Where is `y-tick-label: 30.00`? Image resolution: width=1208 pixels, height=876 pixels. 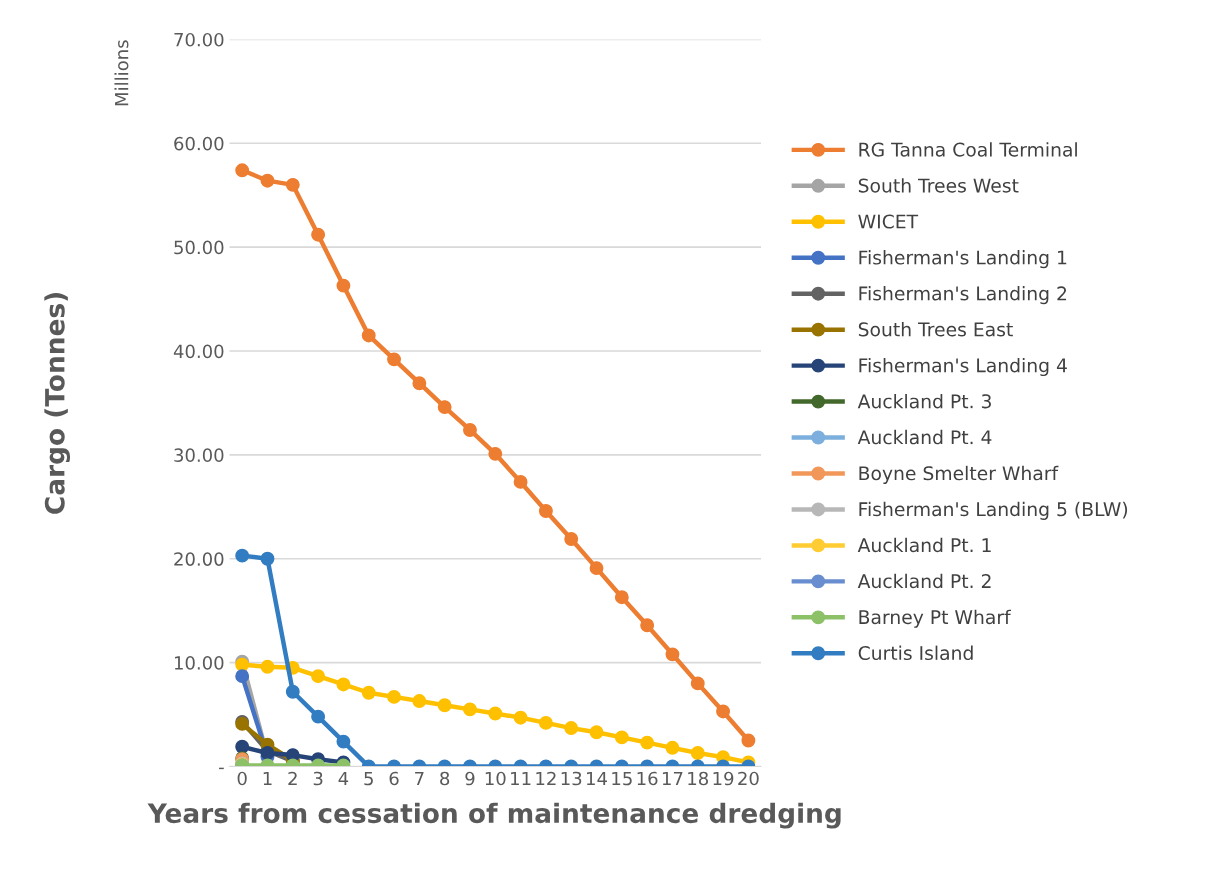
y-tick-label: 30.00 is located at coordinates (199, 455).